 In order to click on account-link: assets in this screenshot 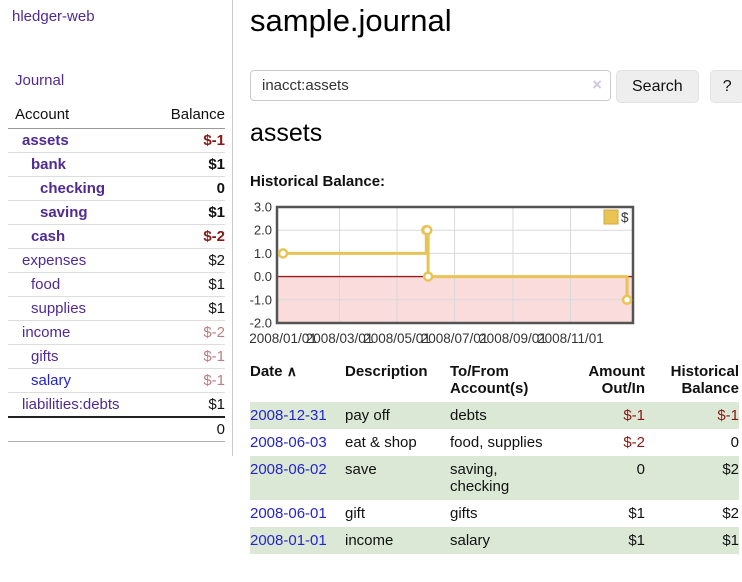, I will do `click(45, 140)`.